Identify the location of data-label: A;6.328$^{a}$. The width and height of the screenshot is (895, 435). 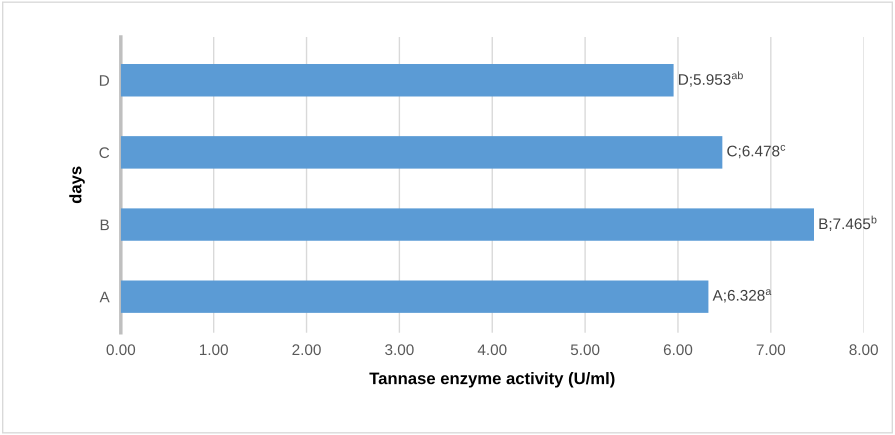
(742, 296).